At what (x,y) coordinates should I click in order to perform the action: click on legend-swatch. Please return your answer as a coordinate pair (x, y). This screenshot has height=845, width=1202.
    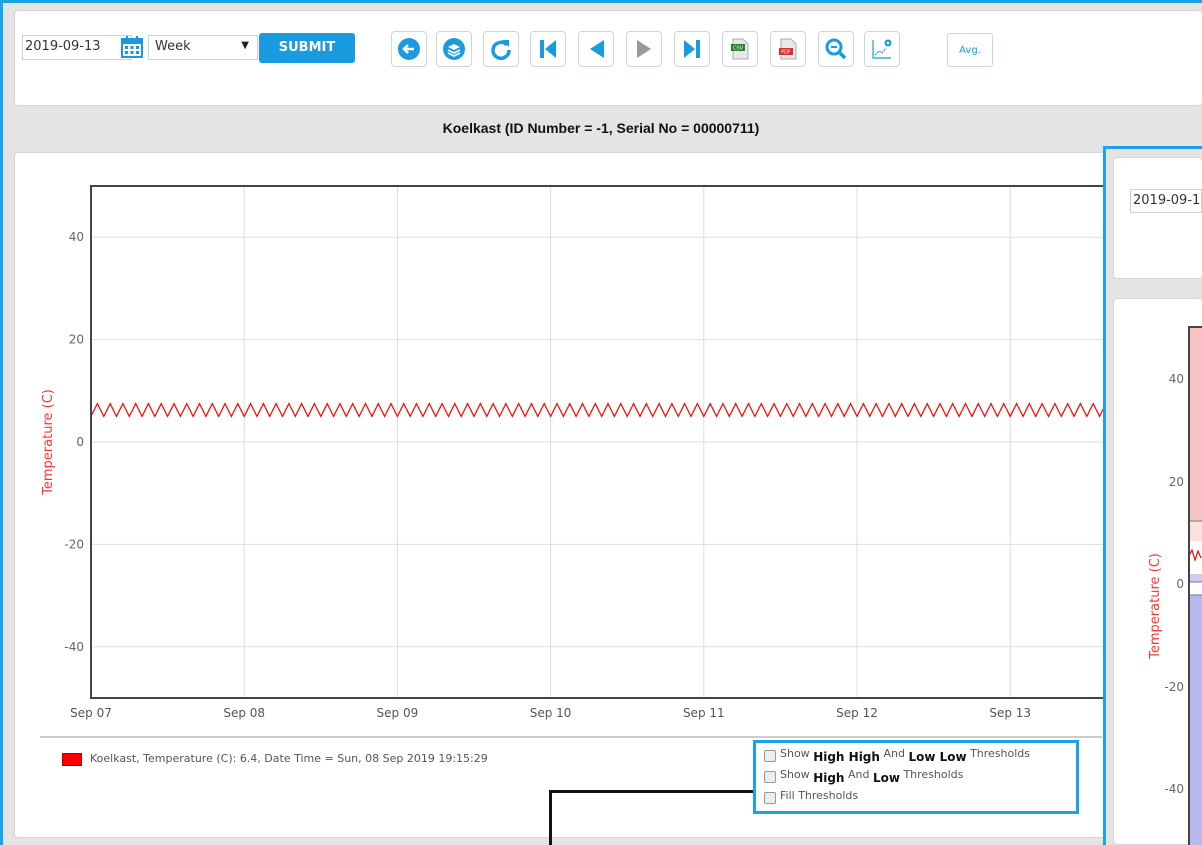
    Looking at the image, I should click on (72, 759).